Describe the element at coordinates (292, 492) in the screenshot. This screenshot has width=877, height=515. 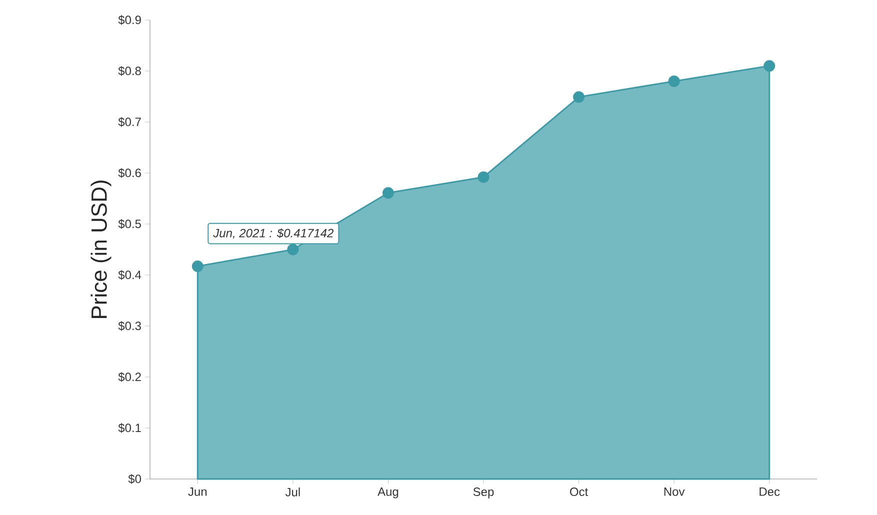
I see `x-tick-label: Jul` at that location.